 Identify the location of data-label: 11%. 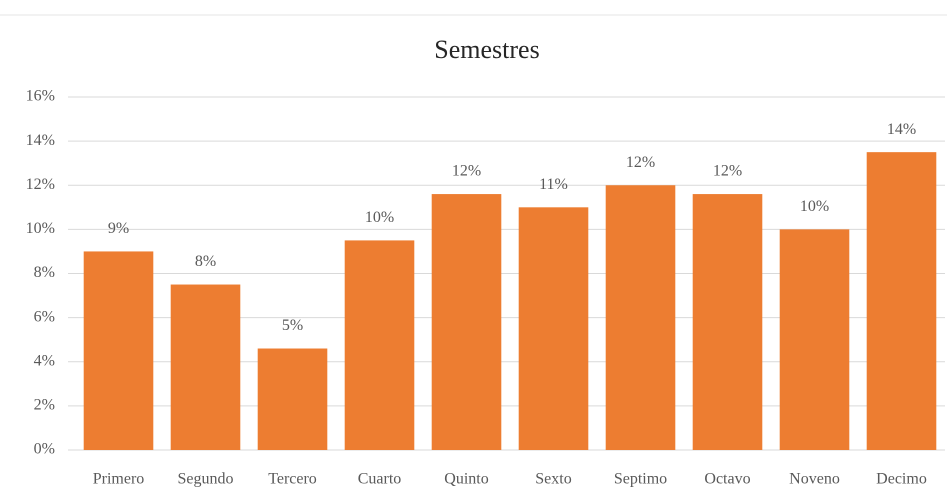
(553, 184).